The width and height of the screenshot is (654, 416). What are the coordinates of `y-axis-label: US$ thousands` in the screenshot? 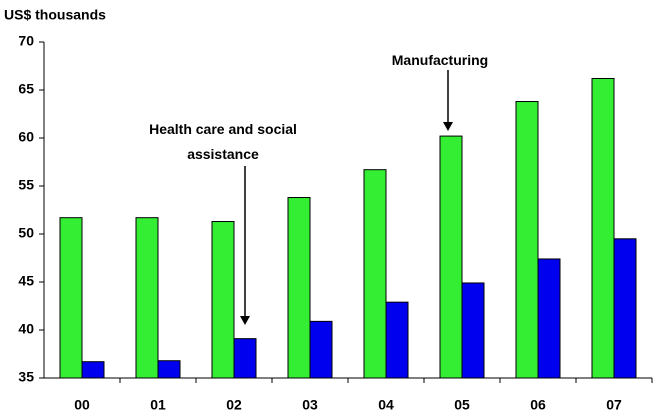 It's located at (55, 15).